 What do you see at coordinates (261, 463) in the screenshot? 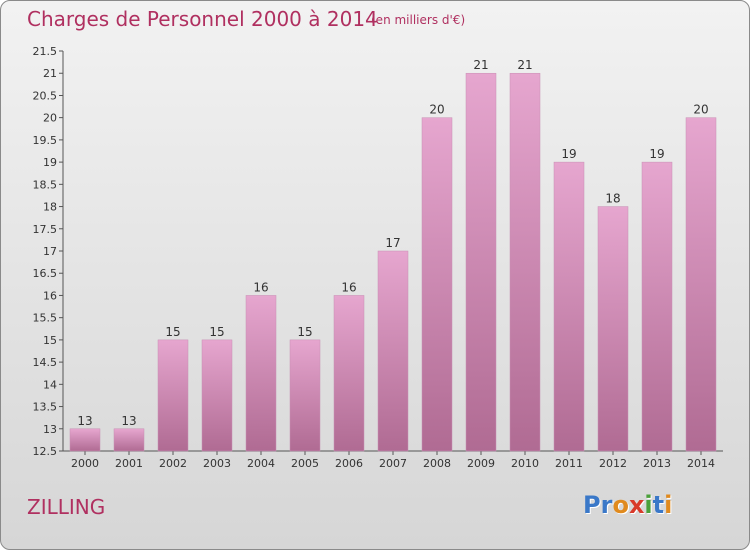
I see `x-tick-label: 2004` at bounding box center [261, 463].